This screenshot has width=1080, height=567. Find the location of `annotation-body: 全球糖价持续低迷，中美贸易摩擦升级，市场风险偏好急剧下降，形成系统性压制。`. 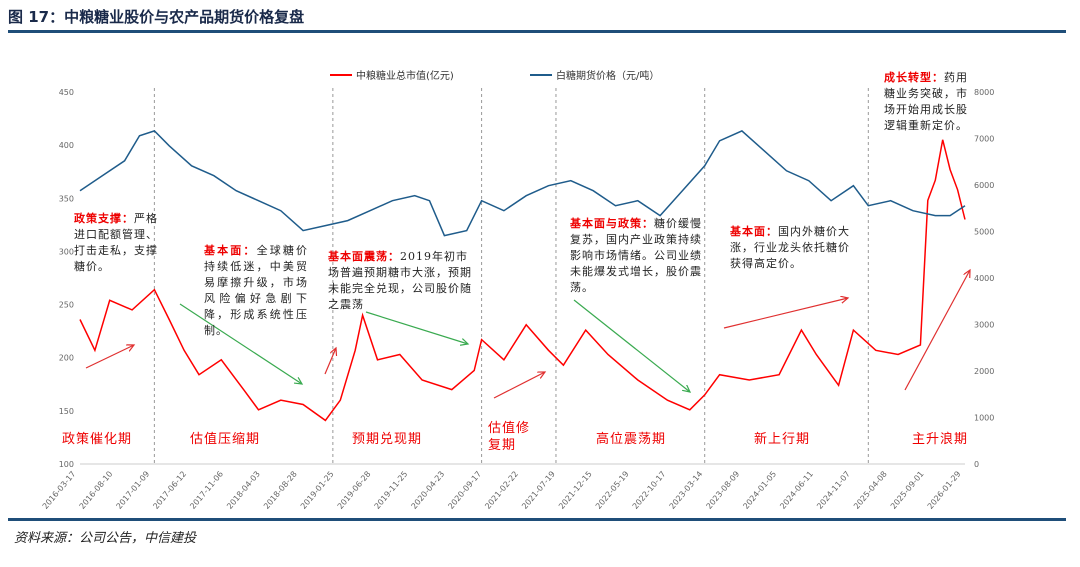

annotation-body: 全球糖价持续低迷，中美贸易摩擦升级，市场风险偏好急剧下降，形成系统性压制。 is located at coordinates (256, 290).